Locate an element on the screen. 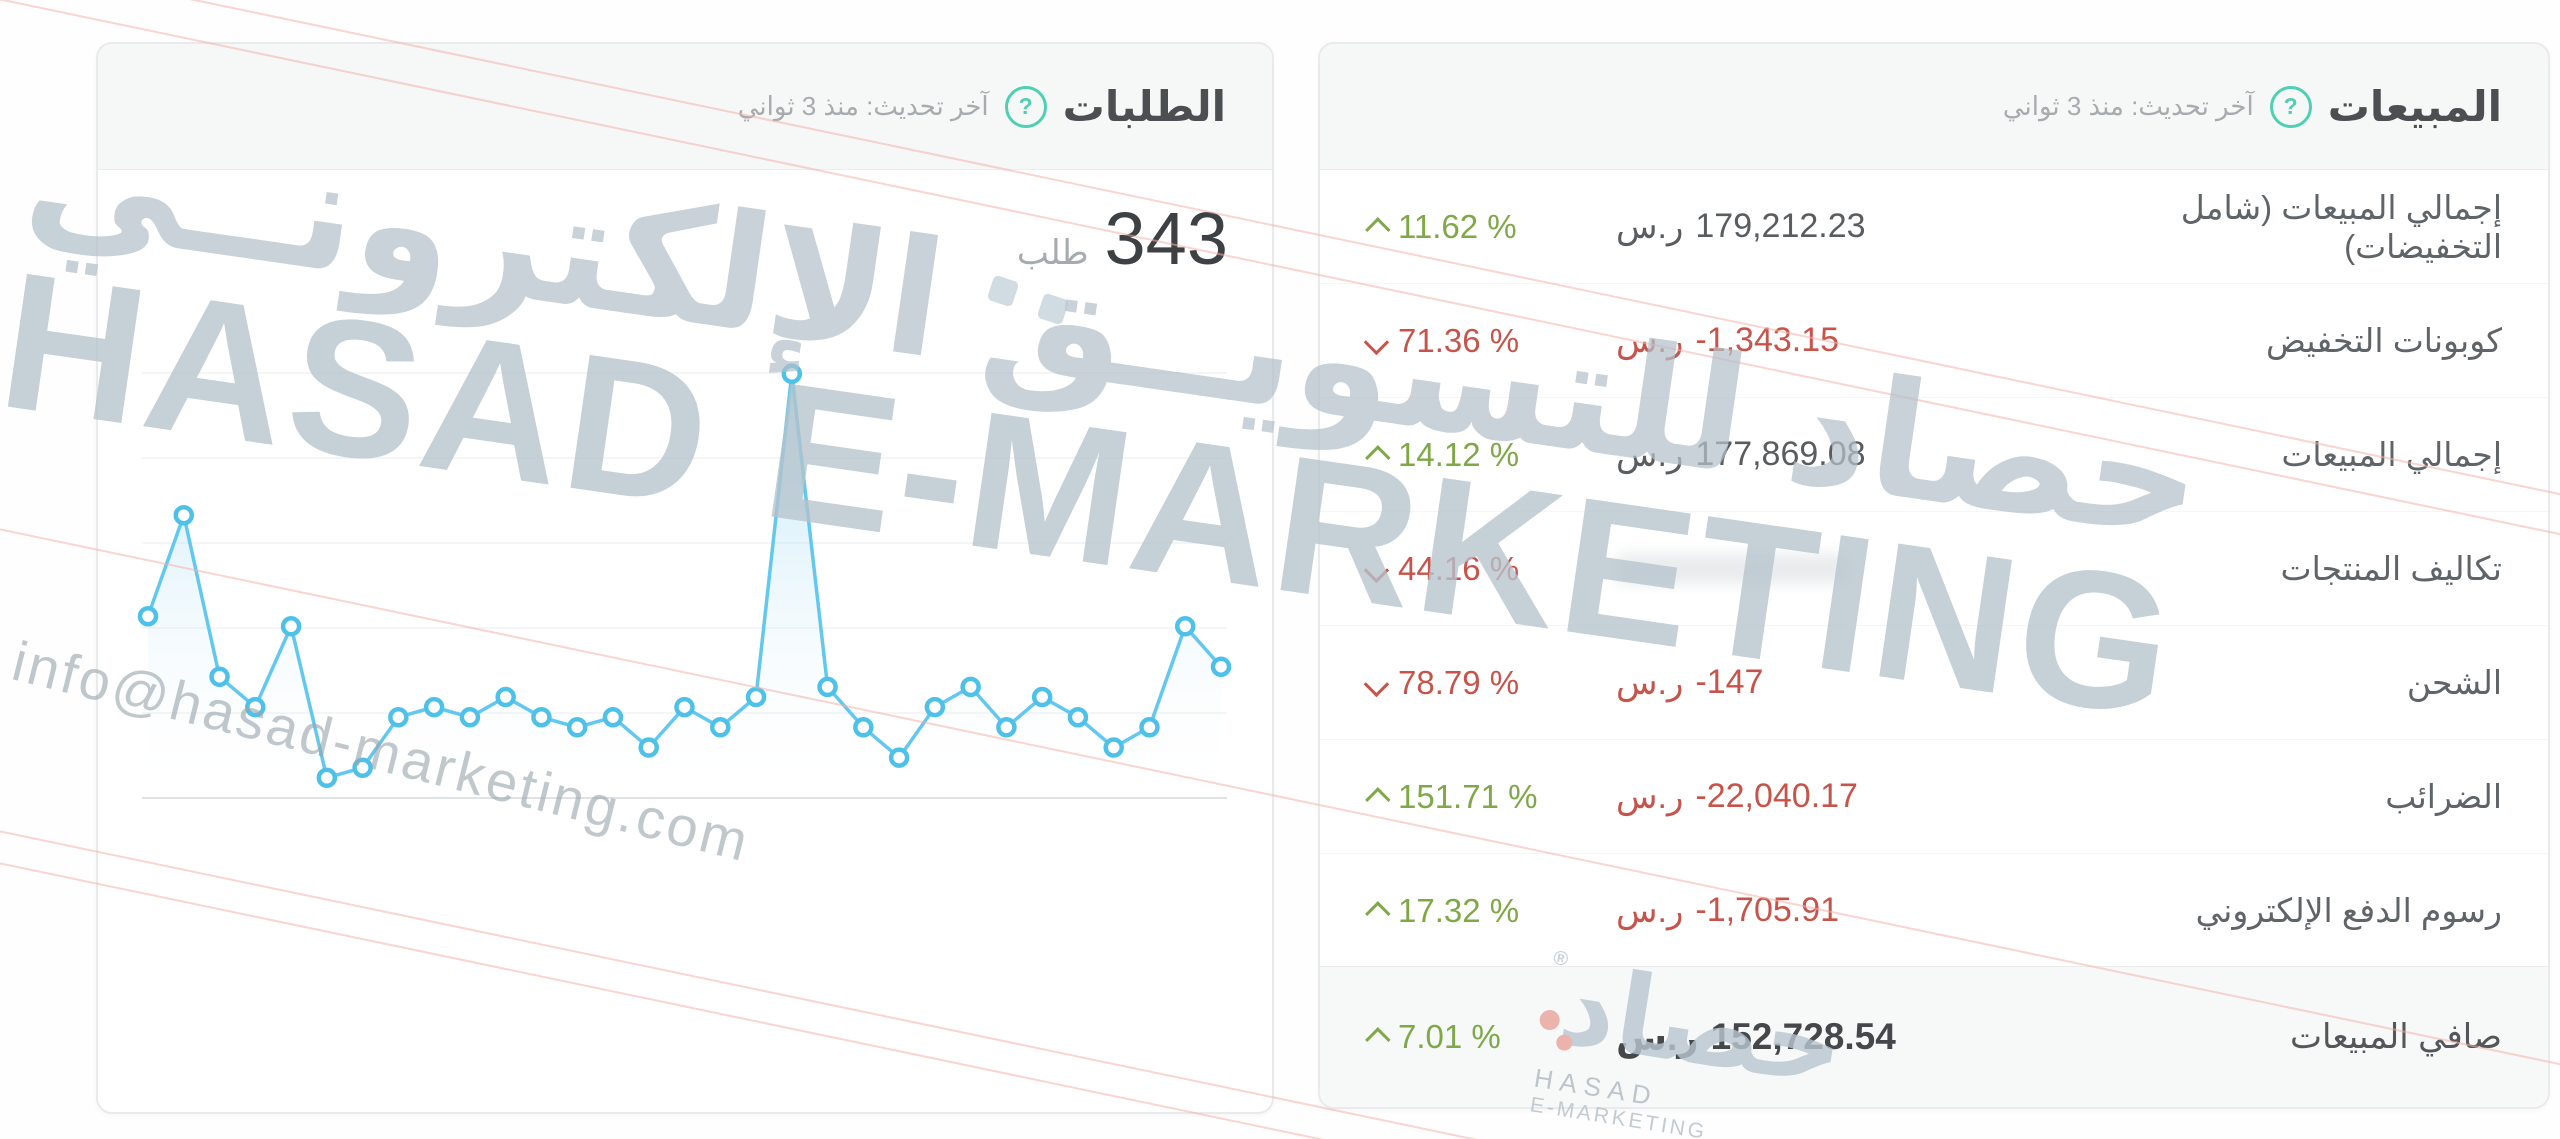 This screenshot has height=1139, width=2560. percent-value: 151.71 % is located at coordinates (1468, 796).